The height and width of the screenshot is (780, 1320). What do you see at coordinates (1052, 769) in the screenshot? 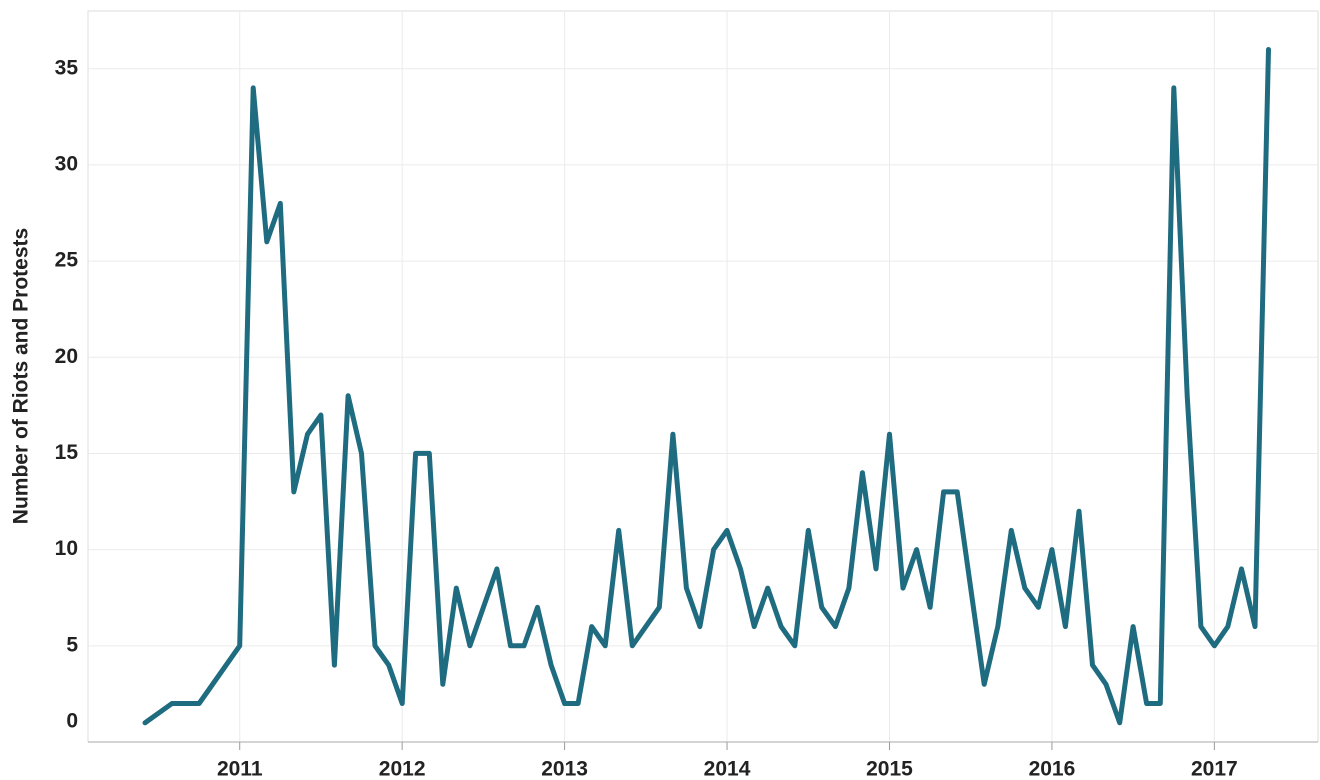
I see `x-tick-label: 2016` at bounding box center [1052, 769].